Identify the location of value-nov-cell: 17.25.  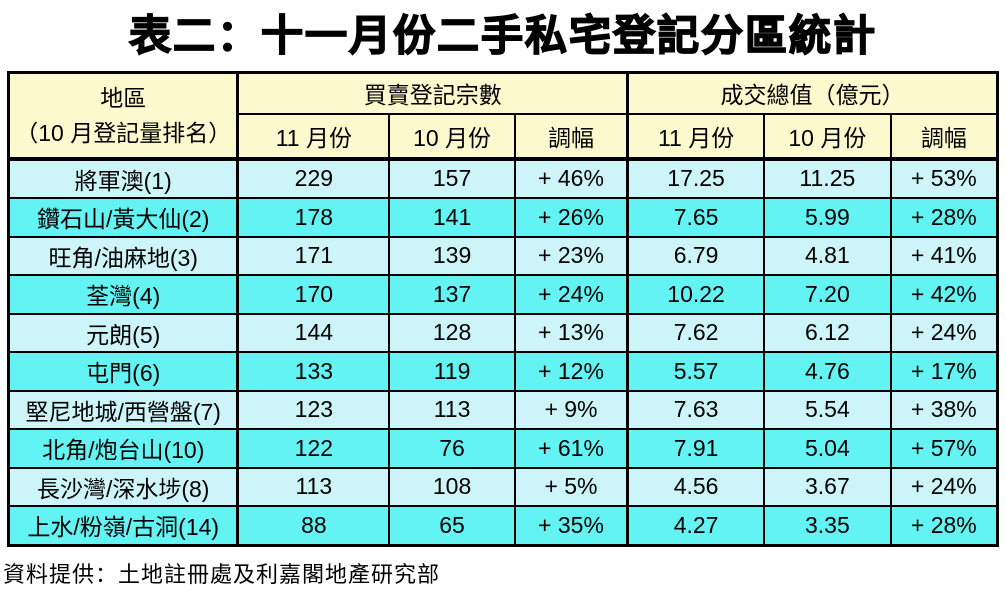
(696, 178).